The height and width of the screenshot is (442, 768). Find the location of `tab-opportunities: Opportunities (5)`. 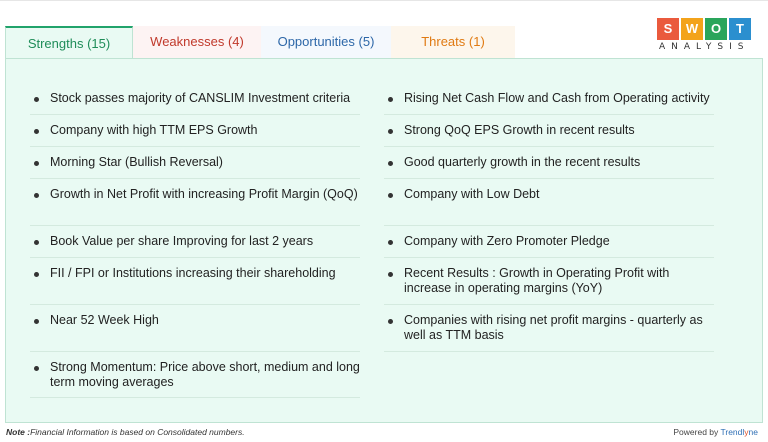

tab-opportunities: Opportunities (5) is located at coordinates (326, 42).